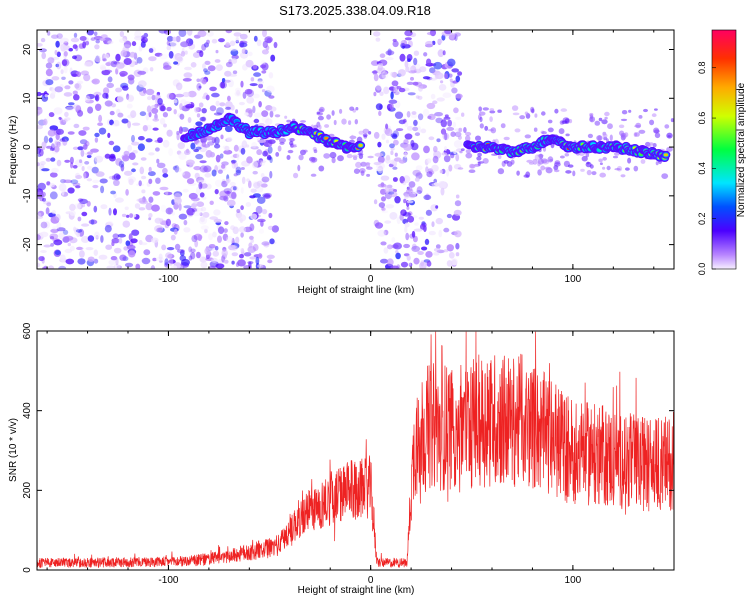 The image size is (750, 600). What do you see at coordinates (27, 147) in the screenshot?
I see `y-tick-label: 0` at bounding box center [27, 147].